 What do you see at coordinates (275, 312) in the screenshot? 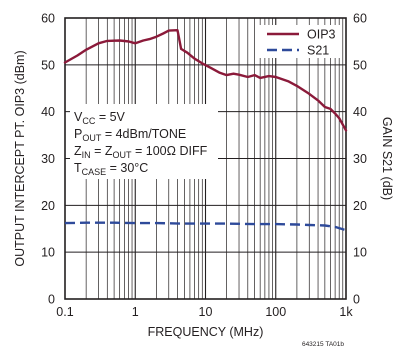
I see `x-tick-label: 100` at bounding box center [275, 312].